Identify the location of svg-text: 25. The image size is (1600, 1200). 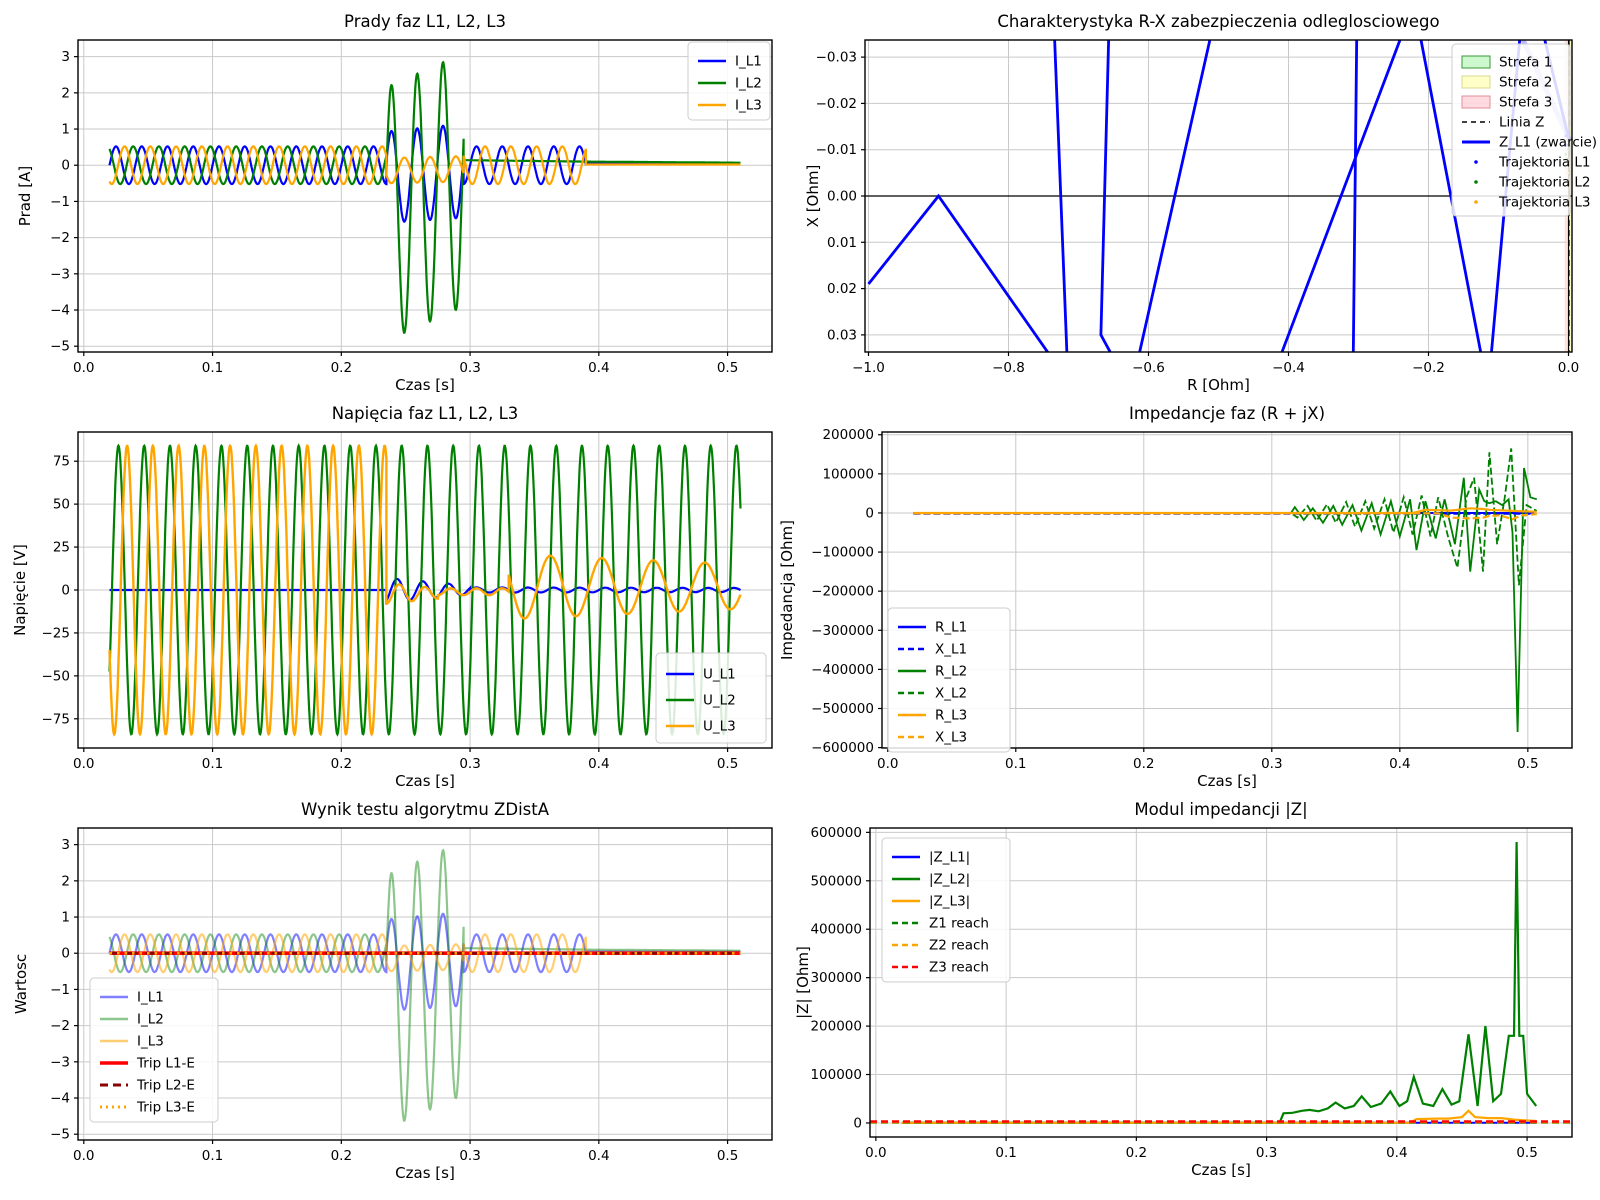
(61, 548).